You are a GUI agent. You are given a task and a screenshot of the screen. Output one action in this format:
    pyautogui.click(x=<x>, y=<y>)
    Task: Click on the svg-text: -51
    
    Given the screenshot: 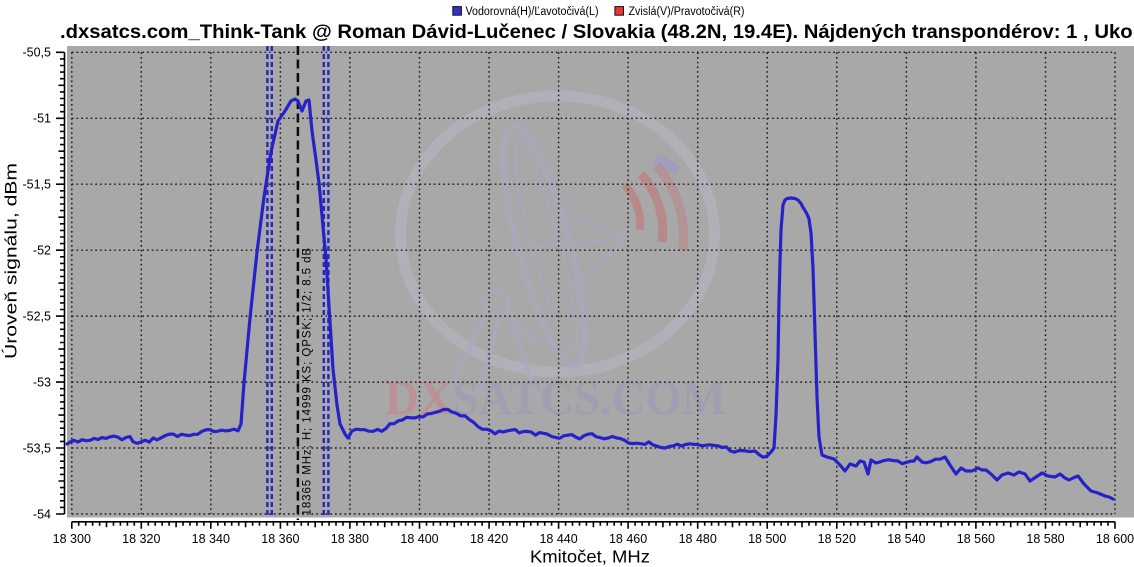 What is the action you would take?
    pyautogui.click(x=42, y=119)
    